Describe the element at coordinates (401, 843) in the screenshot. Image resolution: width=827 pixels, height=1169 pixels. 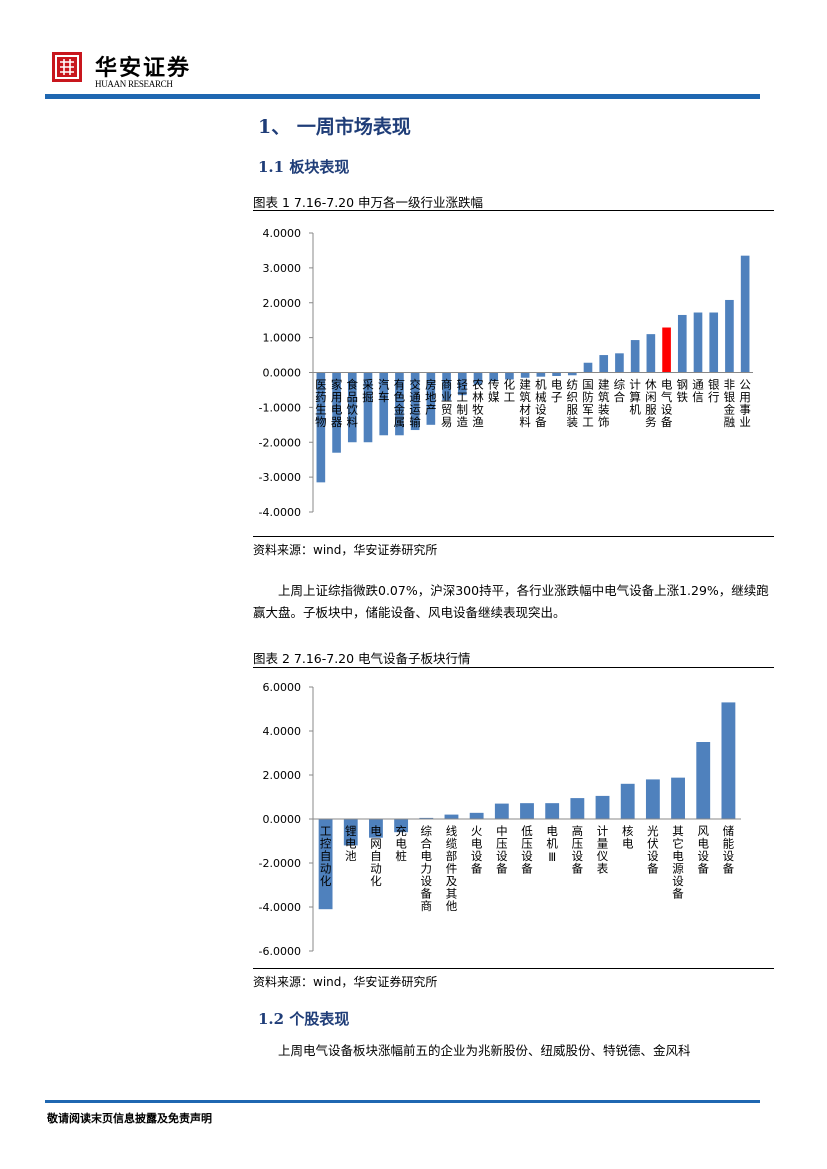
I see `x-category-label: 充电桩` at that location.